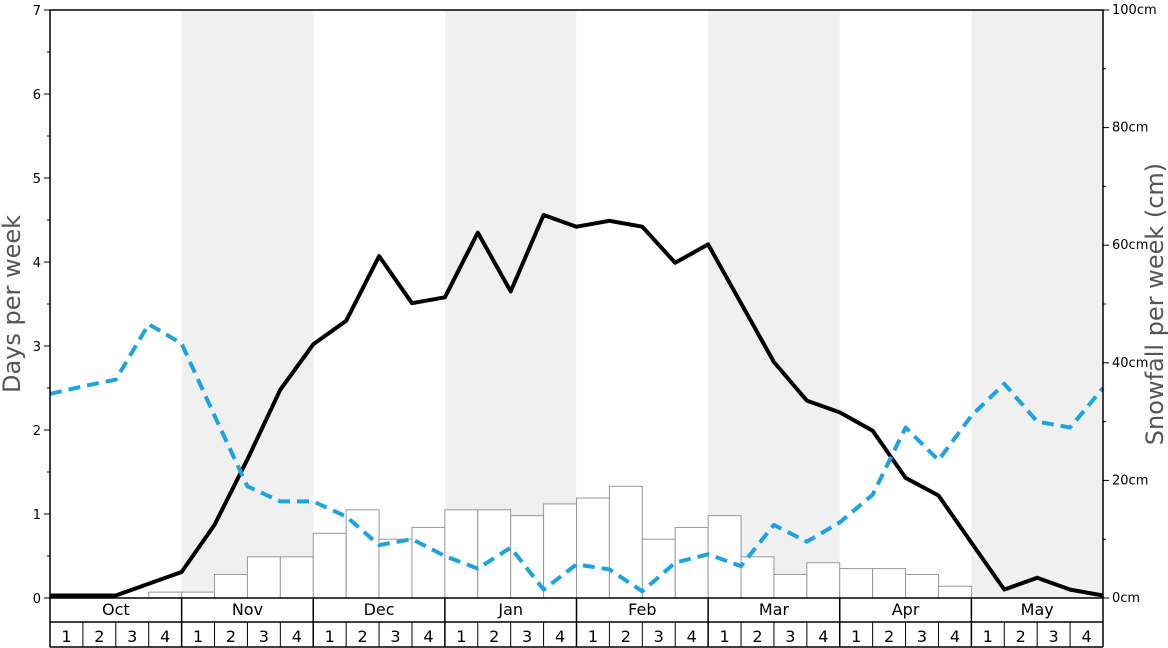 This screenshot has width=1168, height=648. I want to click on right-tick-label: 100cm, so click(1134, 10).